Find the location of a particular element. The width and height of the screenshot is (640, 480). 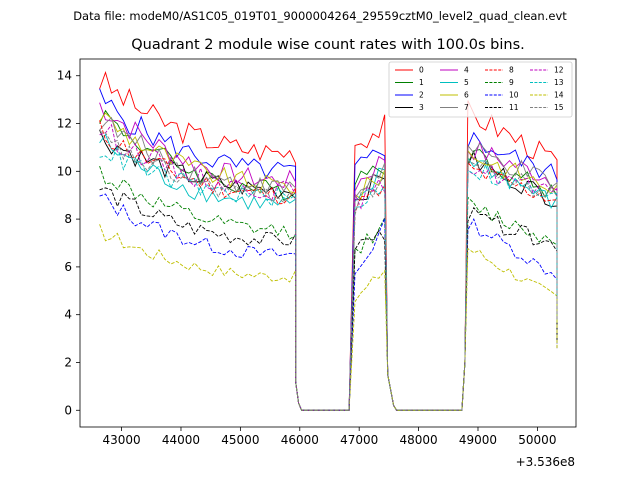

y-tick-label-12: 12 is located at coordinates (64, 124).